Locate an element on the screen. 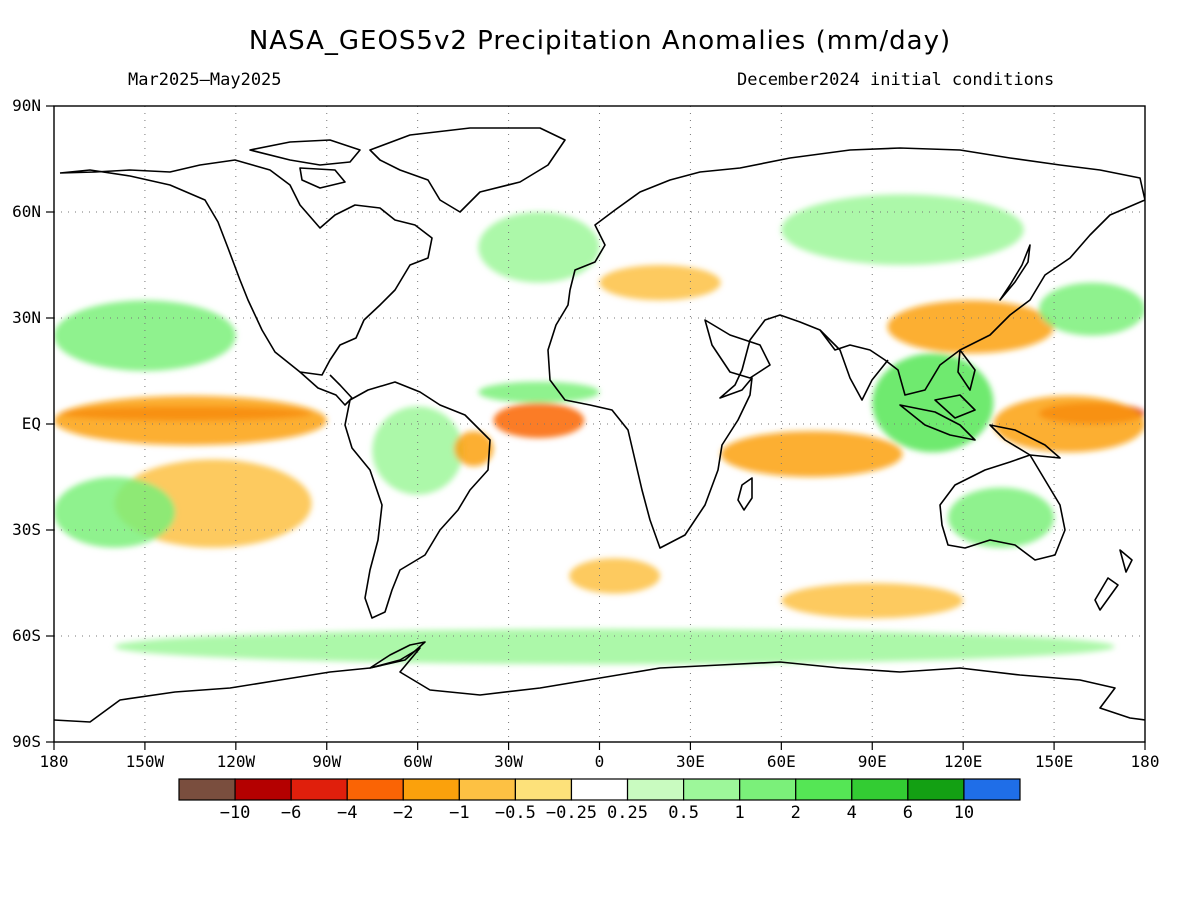  north-america-coast is located at coordinates (246, 267).